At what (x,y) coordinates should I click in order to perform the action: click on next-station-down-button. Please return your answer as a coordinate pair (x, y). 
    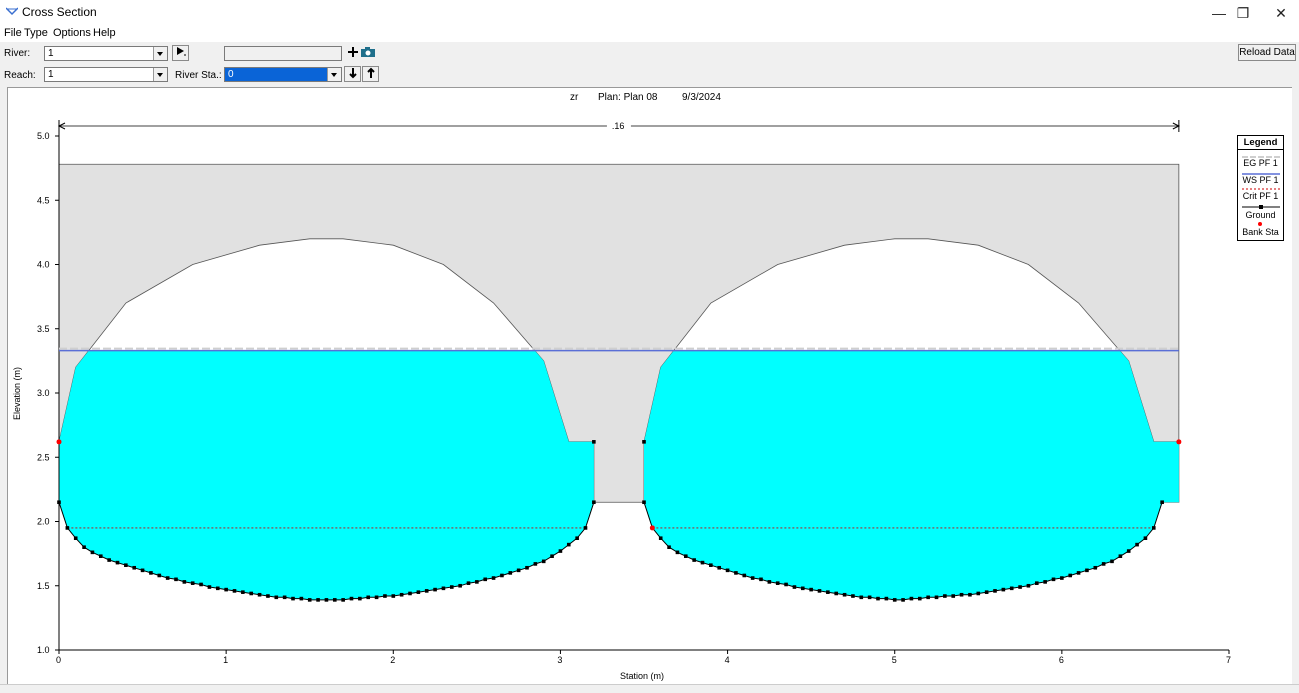
    Looking at the image, I should click on (352, 74).